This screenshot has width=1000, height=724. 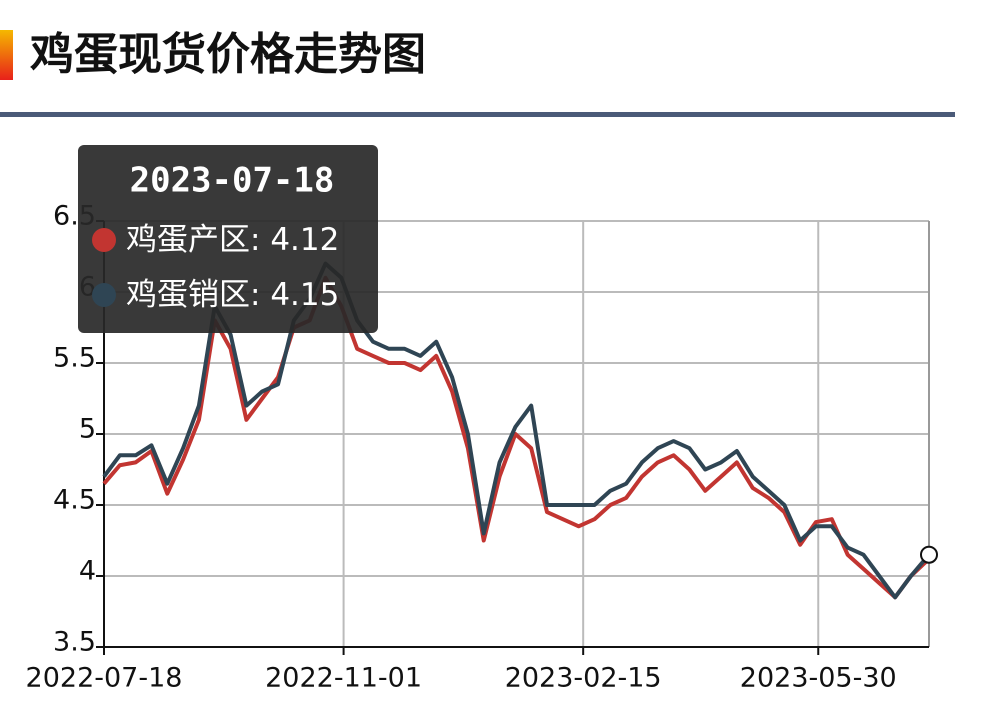 I want to click on tooltip-value: 4.15, so click(x=304, y=295).